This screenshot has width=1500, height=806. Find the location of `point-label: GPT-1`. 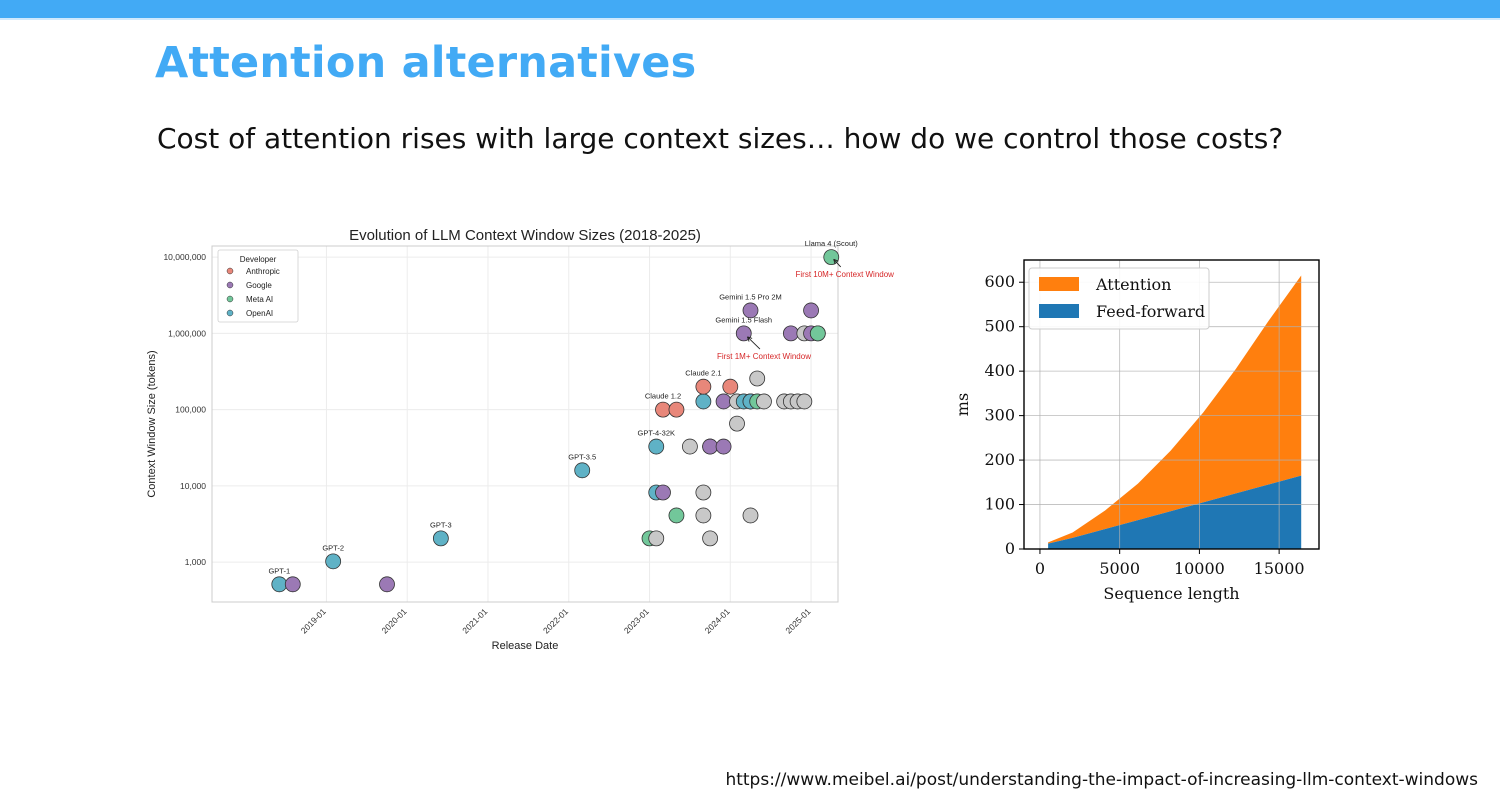

point-label: GPT-1 is located at coordinates (279, 570).